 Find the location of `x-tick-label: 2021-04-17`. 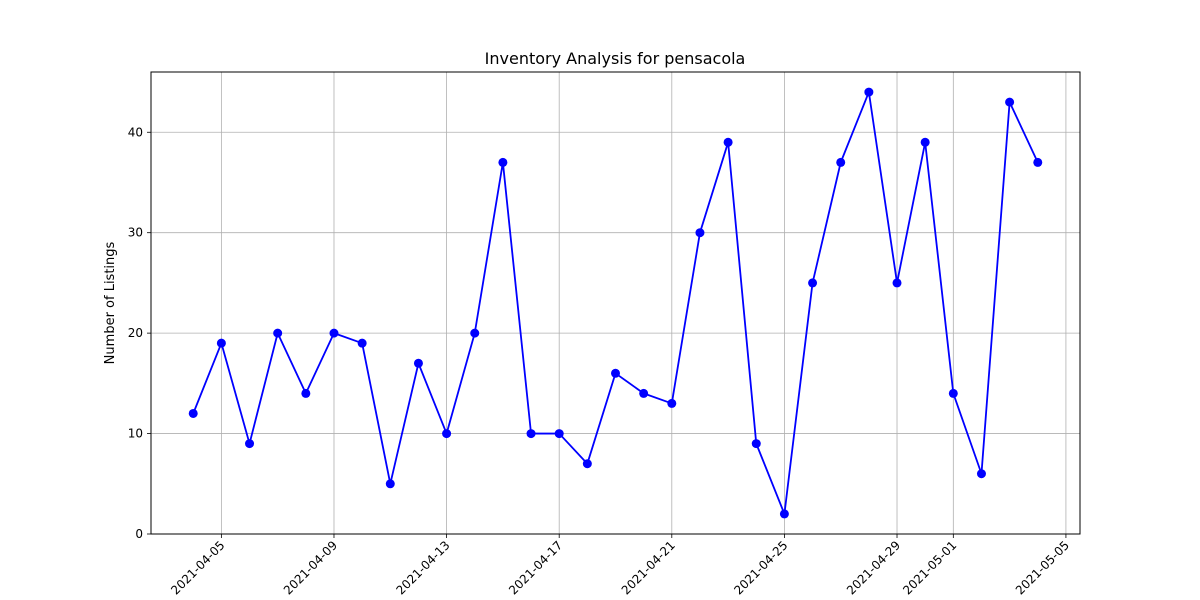

x-tick-label: 2021-04-17 is located at coordinates (535, 567).